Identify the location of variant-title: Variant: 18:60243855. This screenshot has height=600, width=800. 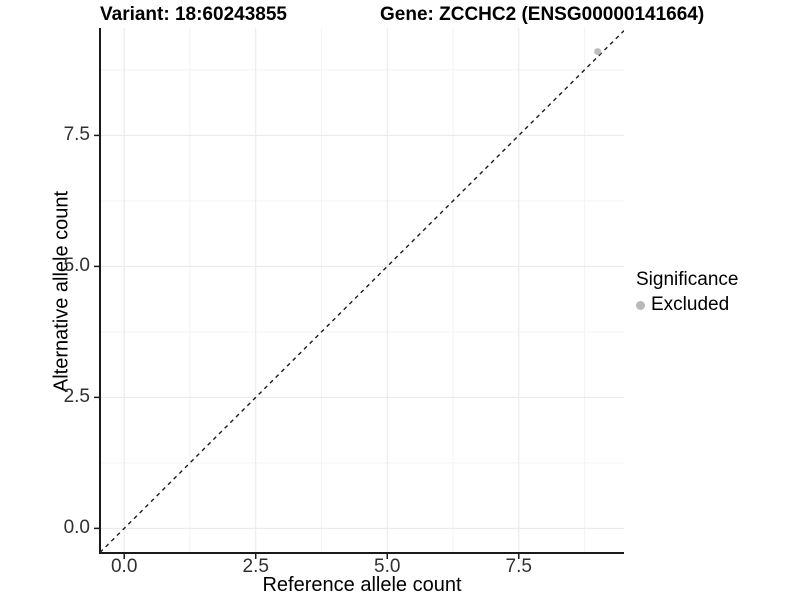
(193, 14).